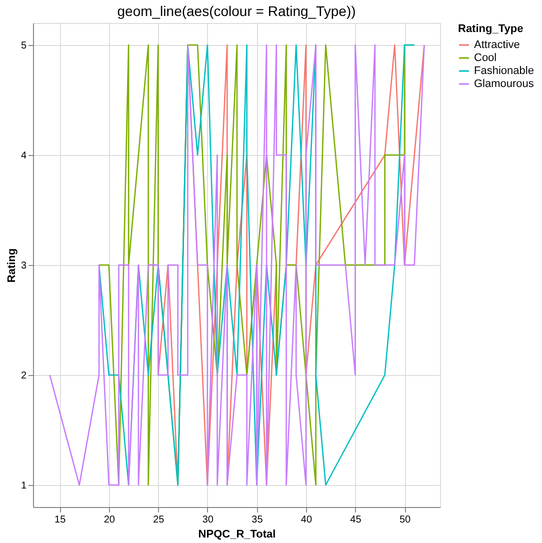 The image size is (542, 543). Describe the element at coordinates (23, 266) in the screenshot. I see `y-tick-label: 3` at that location.